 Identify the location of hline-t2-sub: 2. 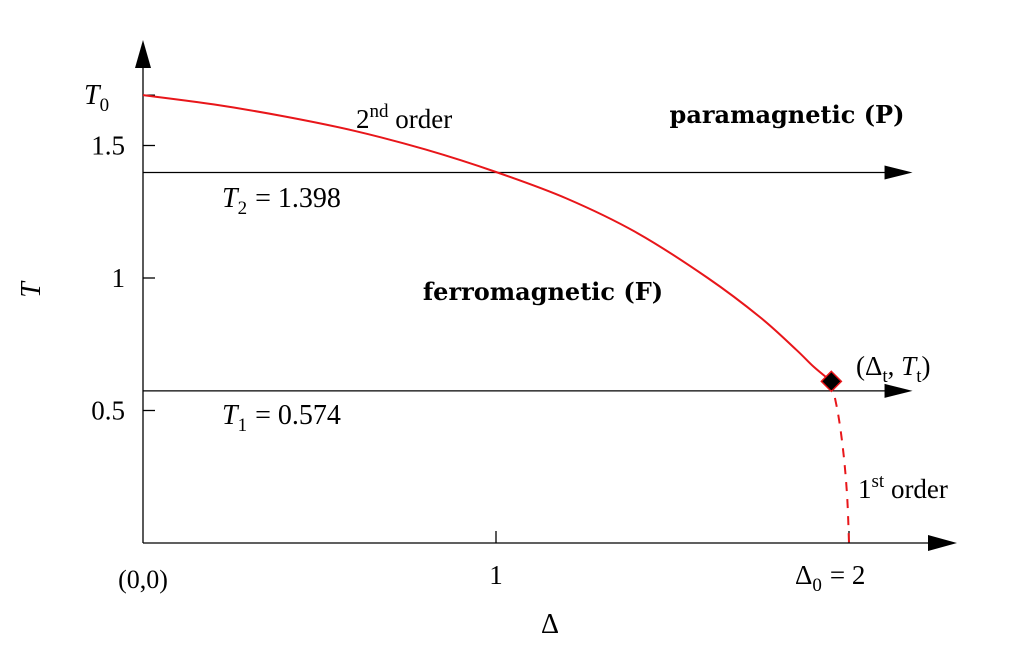
(243, 208).